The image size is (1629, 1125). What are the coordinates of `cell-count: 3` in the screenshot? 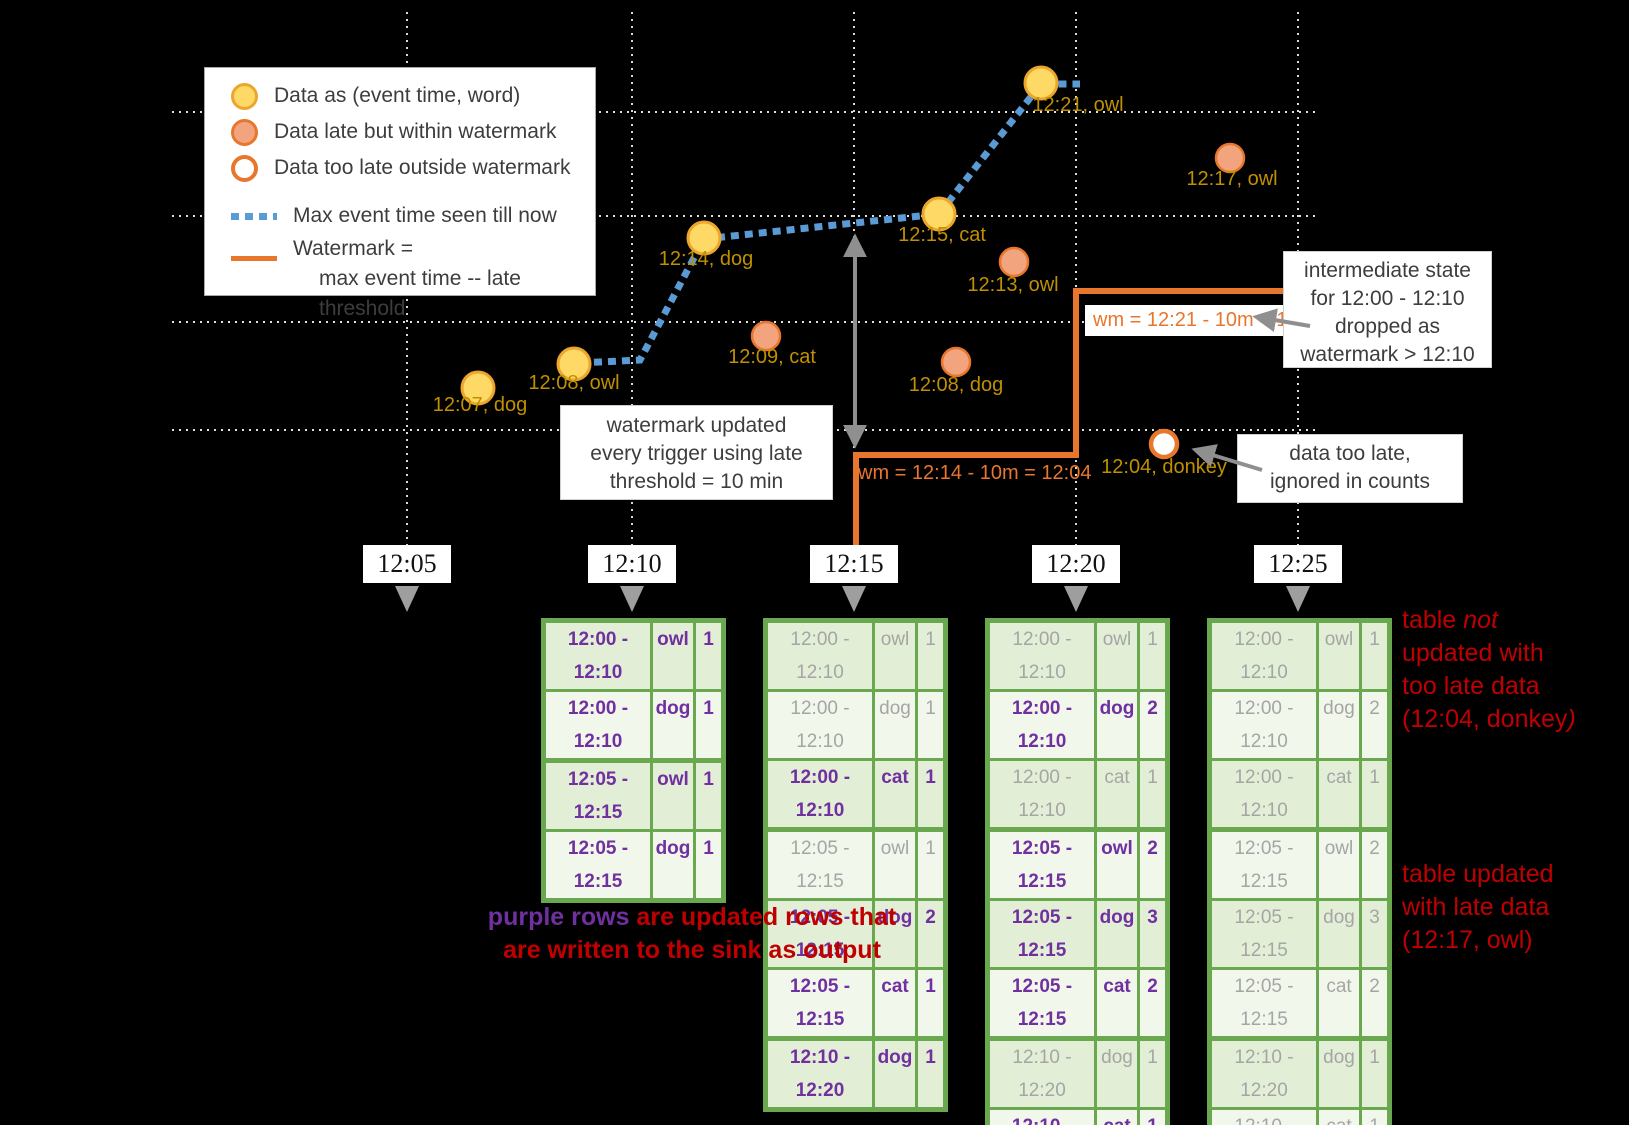 It's located at (1152, 934).